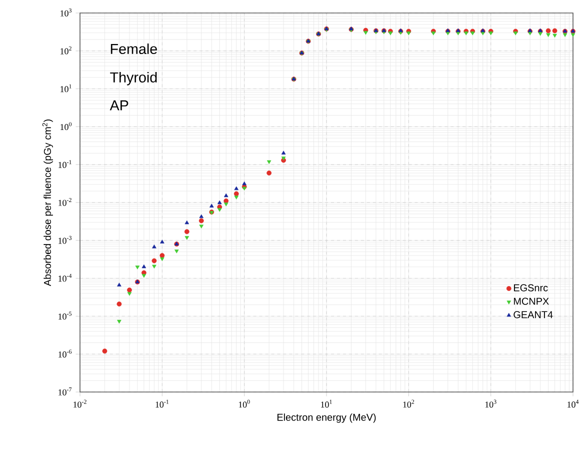  I want to click on y-tick-label: 10$^{-2}$, so click(65, 202).